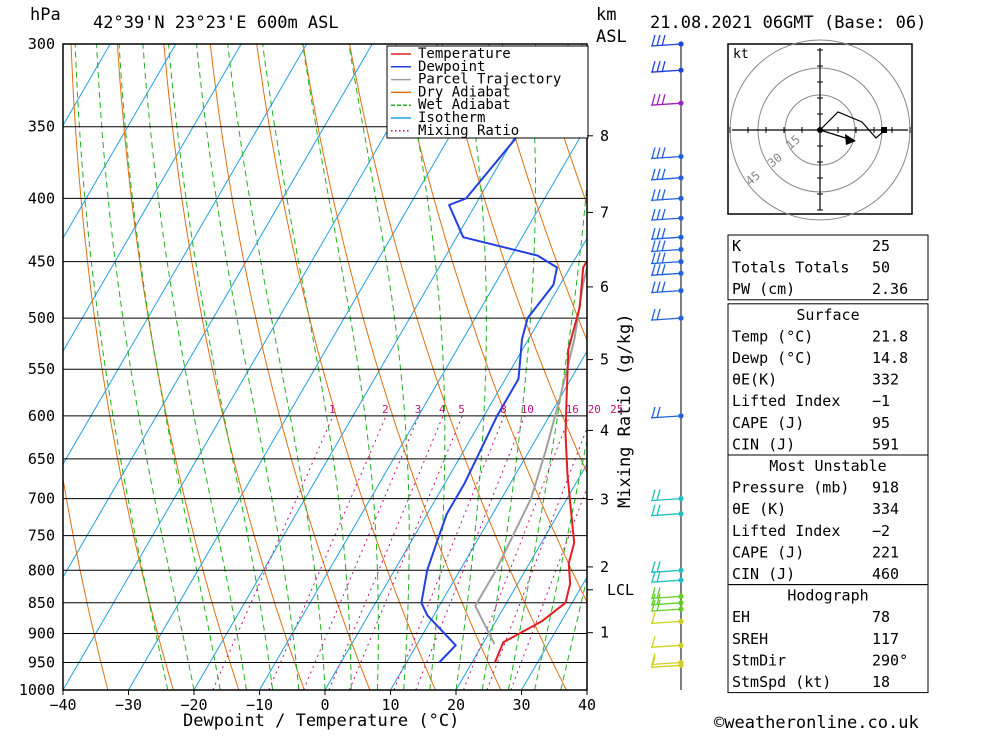 Image resolution: width=1000 pixels, height=737 pixels. I want to click on x-tick-label: 30, so click(521, 705).